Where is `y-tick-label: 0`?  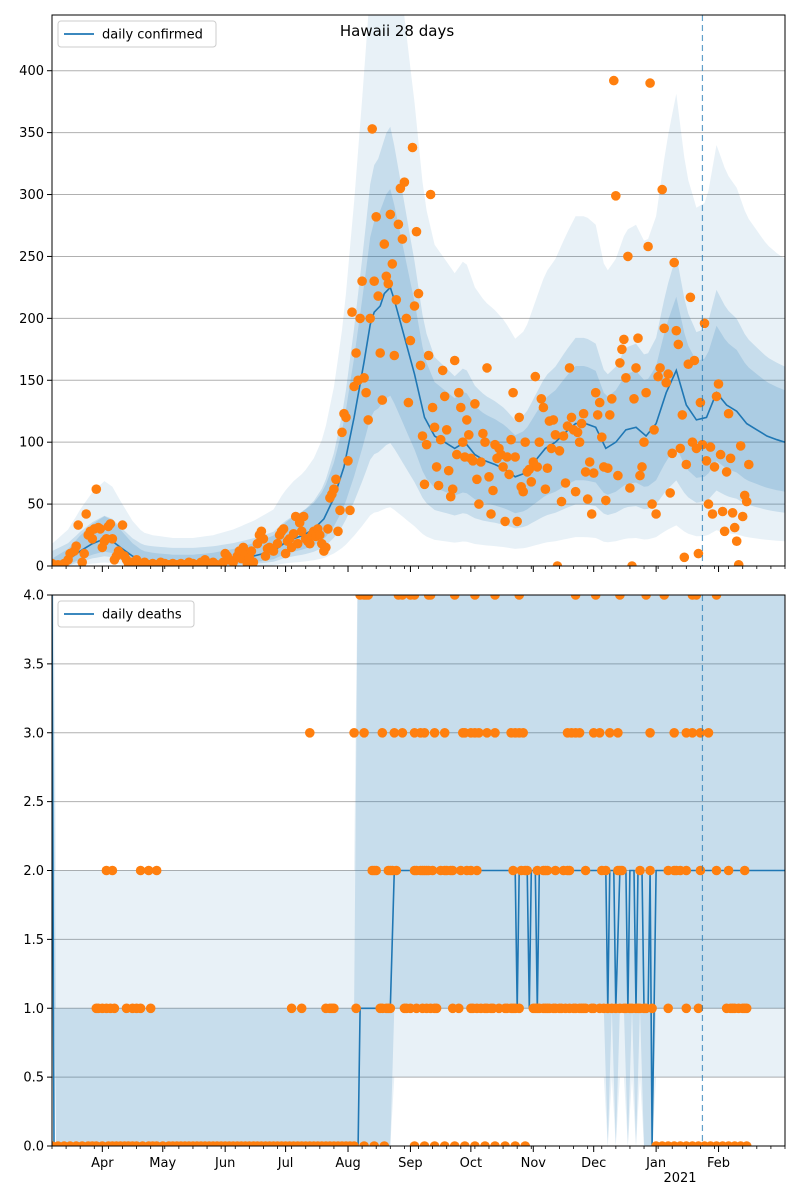
y-tick-label: 0 is located at coordinates (40, 567).